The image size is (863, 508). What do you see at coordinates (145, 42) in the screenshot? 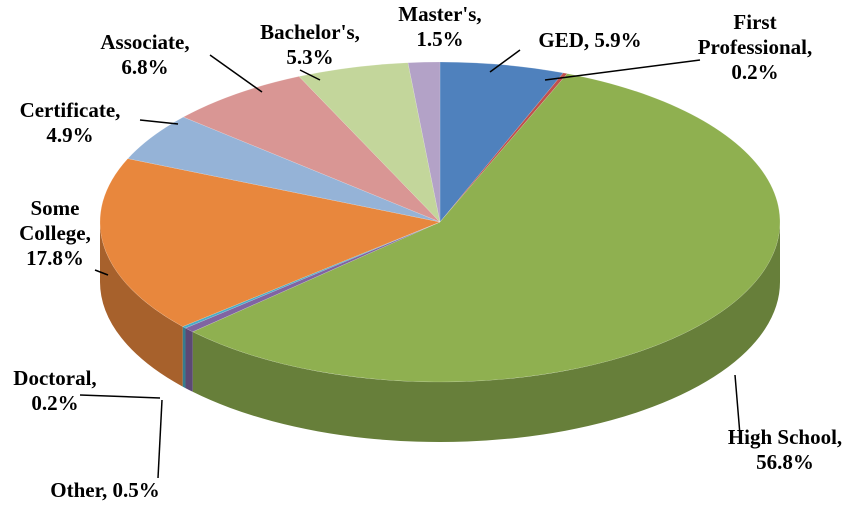
I see `slice-name: Associate,` at bounding box center [145, 42].